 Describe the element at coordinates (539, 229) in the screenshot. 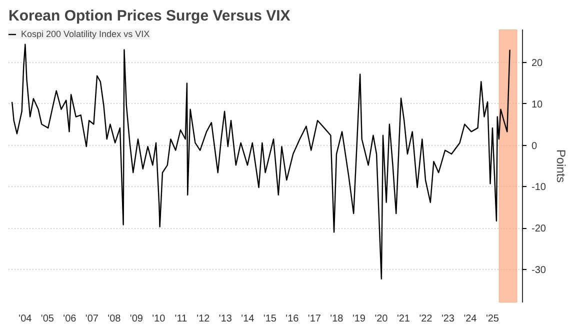

I see `y-tick-label: -20` at that location.